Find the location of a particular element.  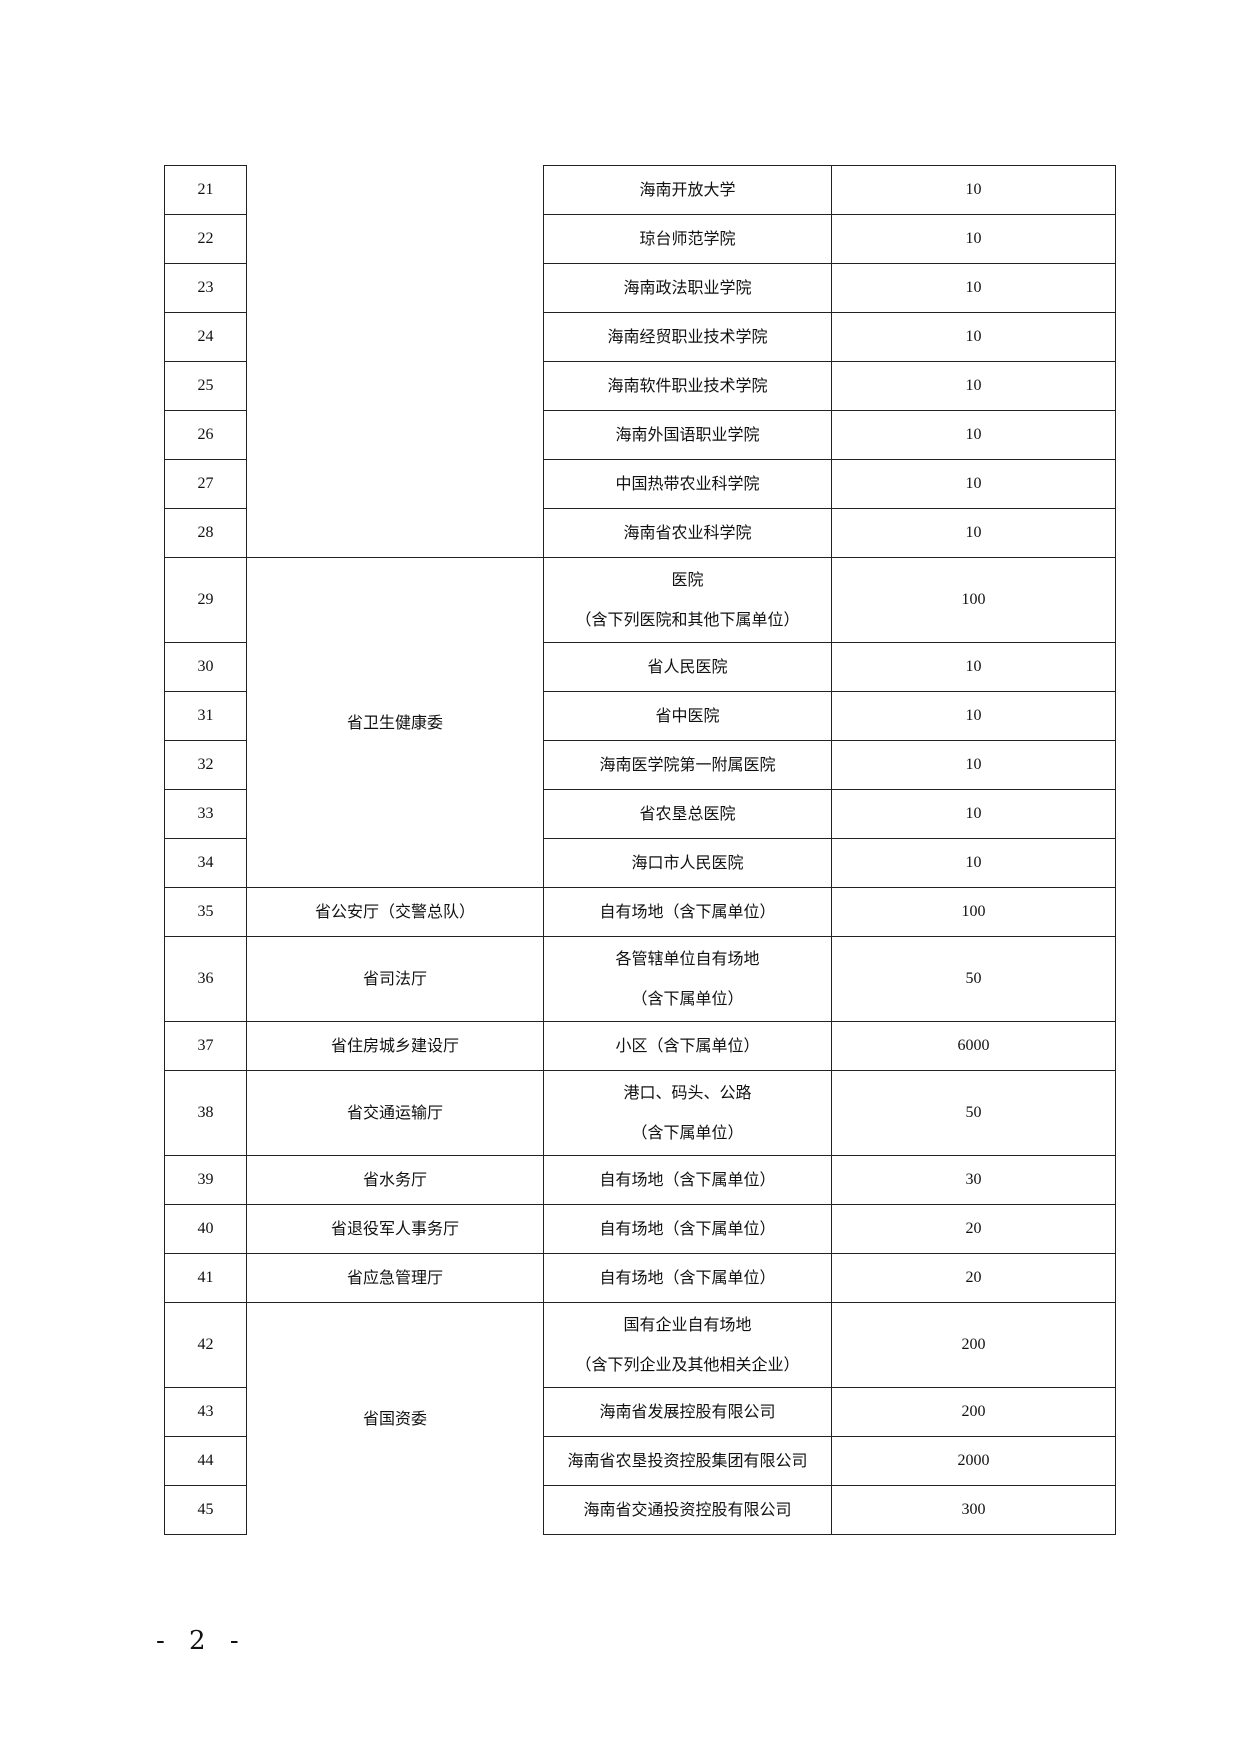

item-cell: 医院 （含下列医院和其他下属单位） is located at coordinates (687, 600).